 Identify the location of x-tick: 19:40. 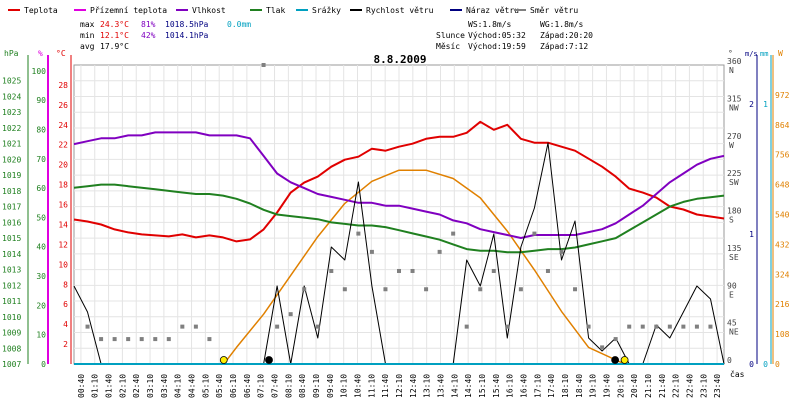
(606, 386).